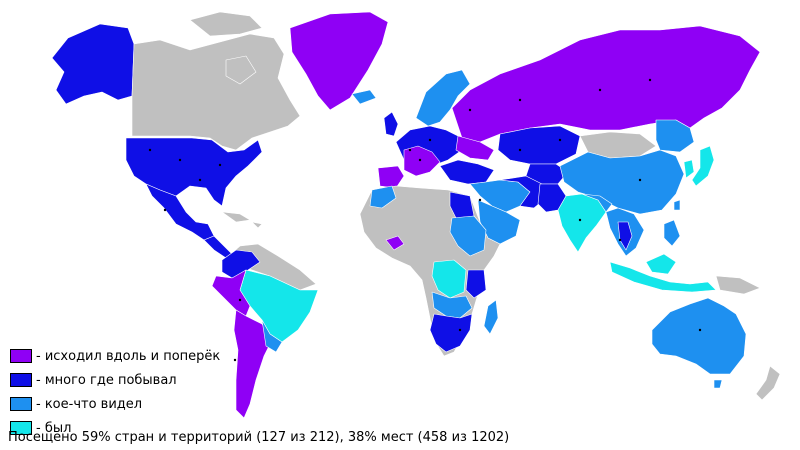 This screenshot has width=800, height=450. I want to click on region-greenland, so click(339, 61).